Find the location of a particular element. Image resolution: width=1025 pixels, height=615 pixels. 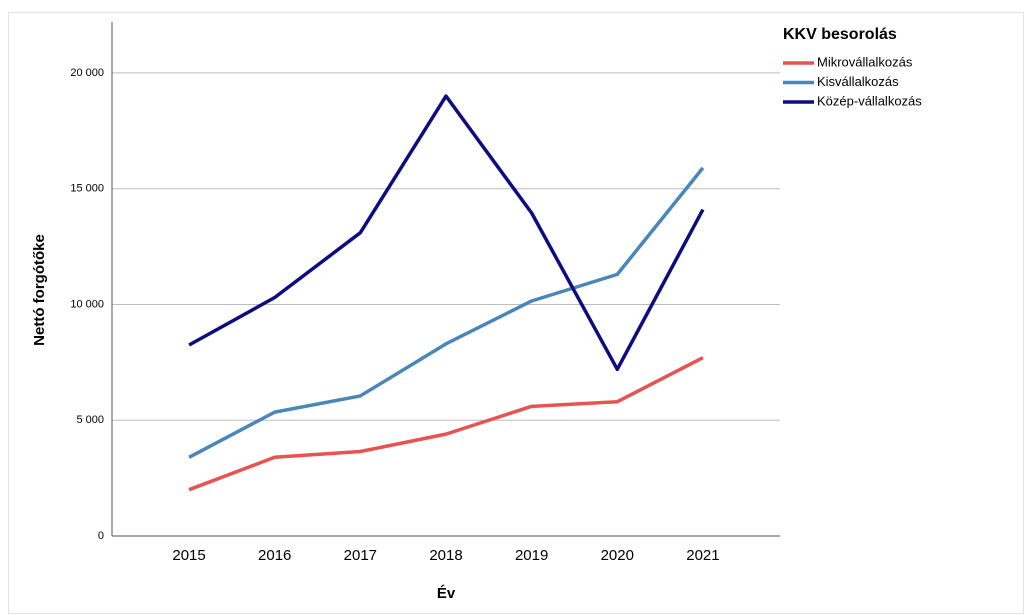

y-tick-label: 5 000 is located at coordinates (90, 420).